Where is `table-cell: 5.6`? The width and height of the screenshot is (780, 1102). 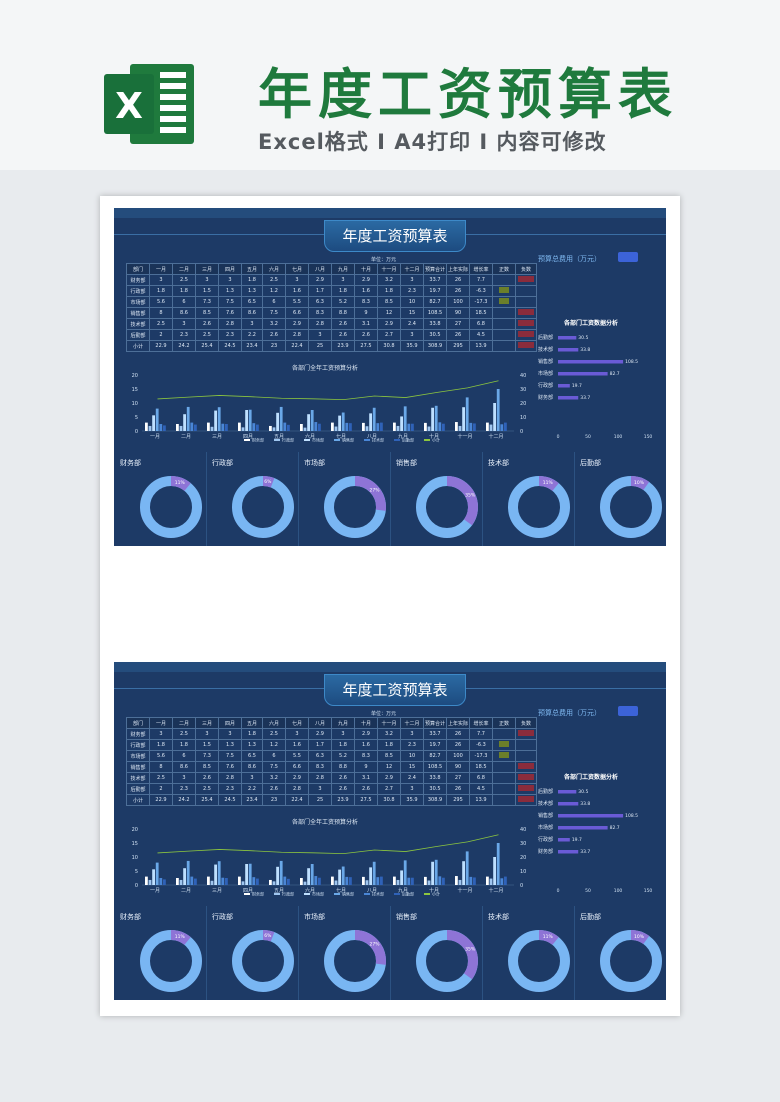 table-cell: 5.6 is located at coordinates (161, 302).